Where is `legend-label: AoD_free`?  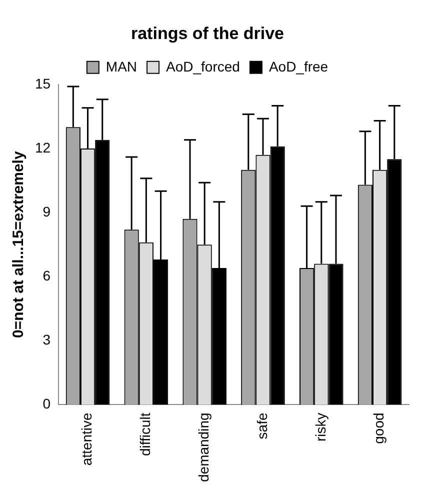 legend-label: AoD_free is located at coordinates (298, 66).